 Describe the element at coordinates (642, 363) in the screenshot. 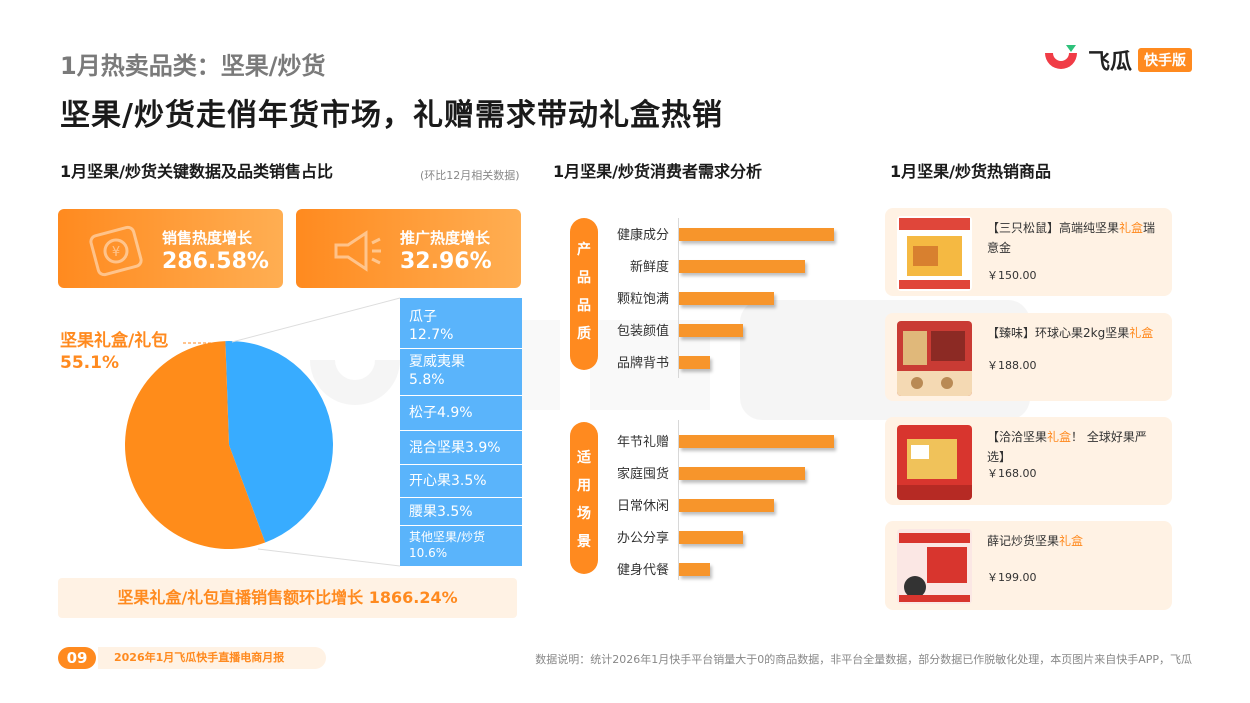

I see `bar-label: 品牌背书` at that location.